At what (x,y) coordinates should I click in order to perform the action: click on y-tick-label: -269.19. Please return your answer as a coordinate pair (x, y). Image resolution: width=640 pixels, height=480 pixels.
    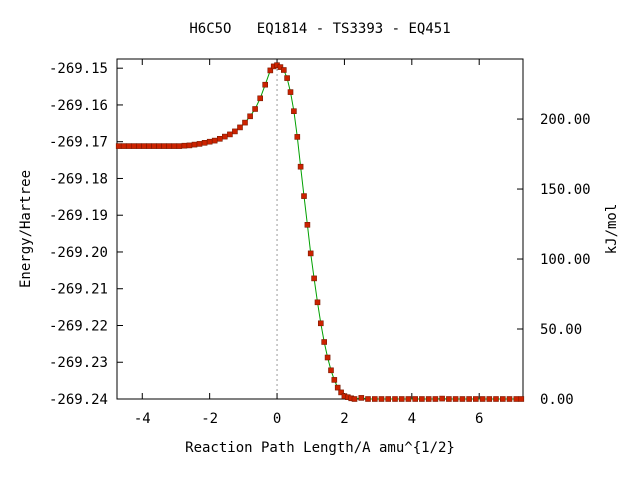
    Looking at the image, I should click on (78, 216).